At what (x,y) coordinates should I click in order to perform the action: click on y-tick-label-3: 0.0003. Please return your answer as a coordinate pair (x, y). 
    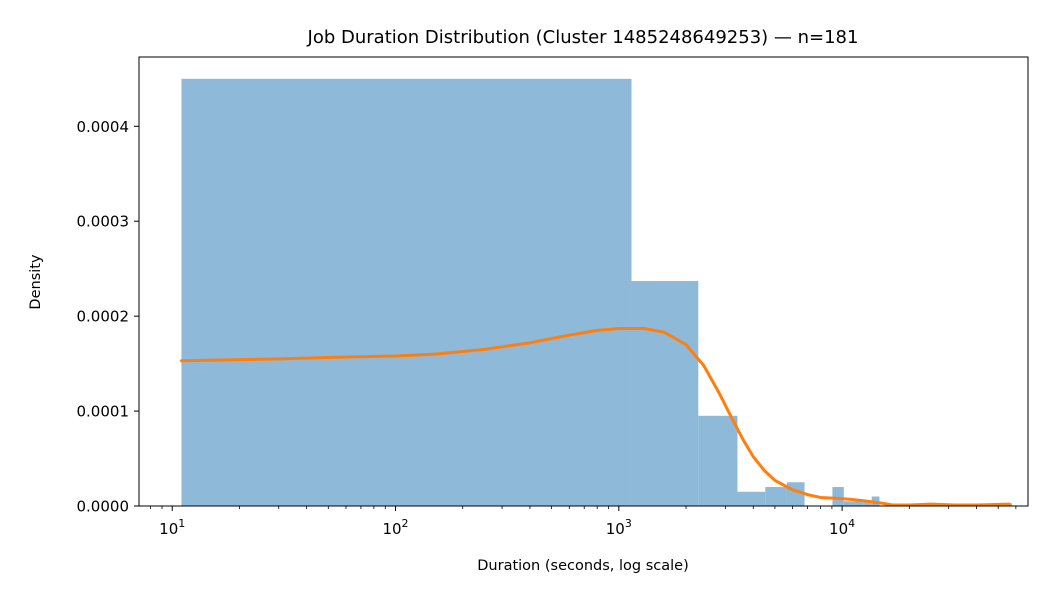
    Looking at the image, I should click on (103, 222).